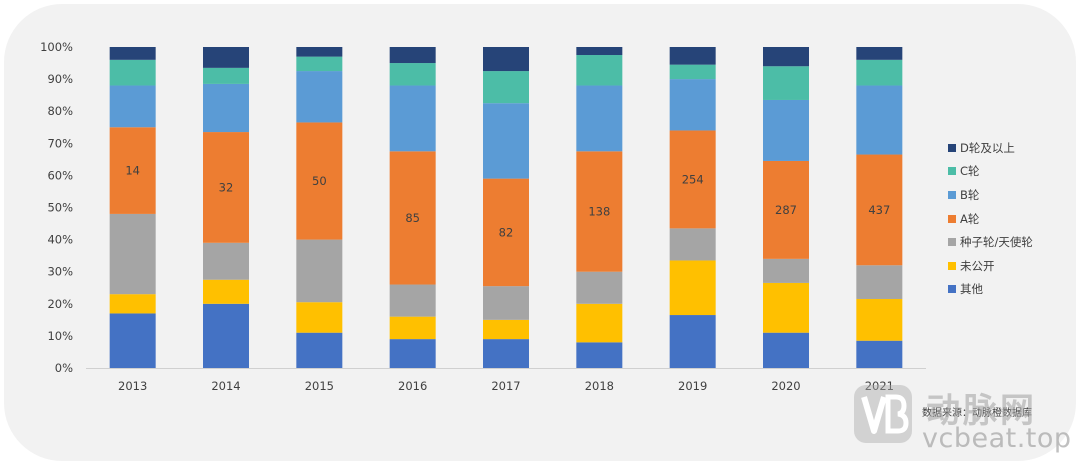 The width and height of the screenshot is (1080, 465). Describe the element at coordinates (977, 413) in the screenshot. I see `data-source-note: 数据来源：动脉橙数据库` at that location.